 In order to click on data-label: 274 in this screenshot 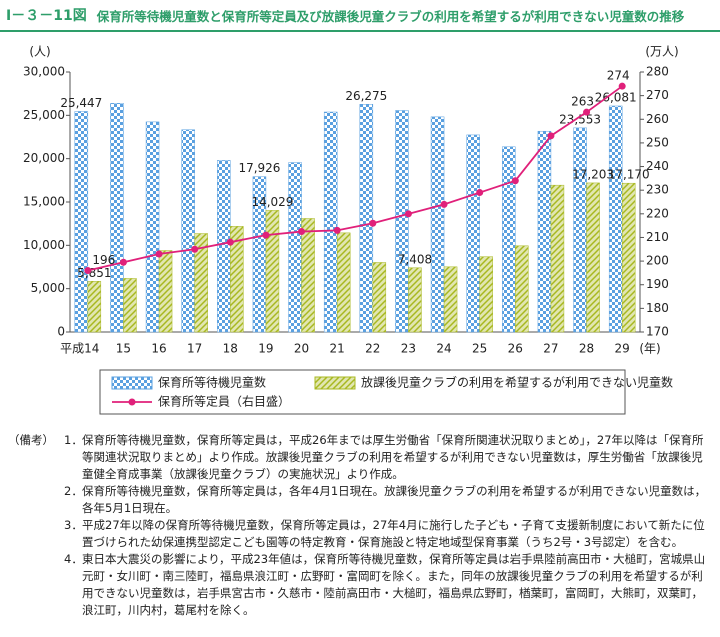, I will do `click(618, 76)`.